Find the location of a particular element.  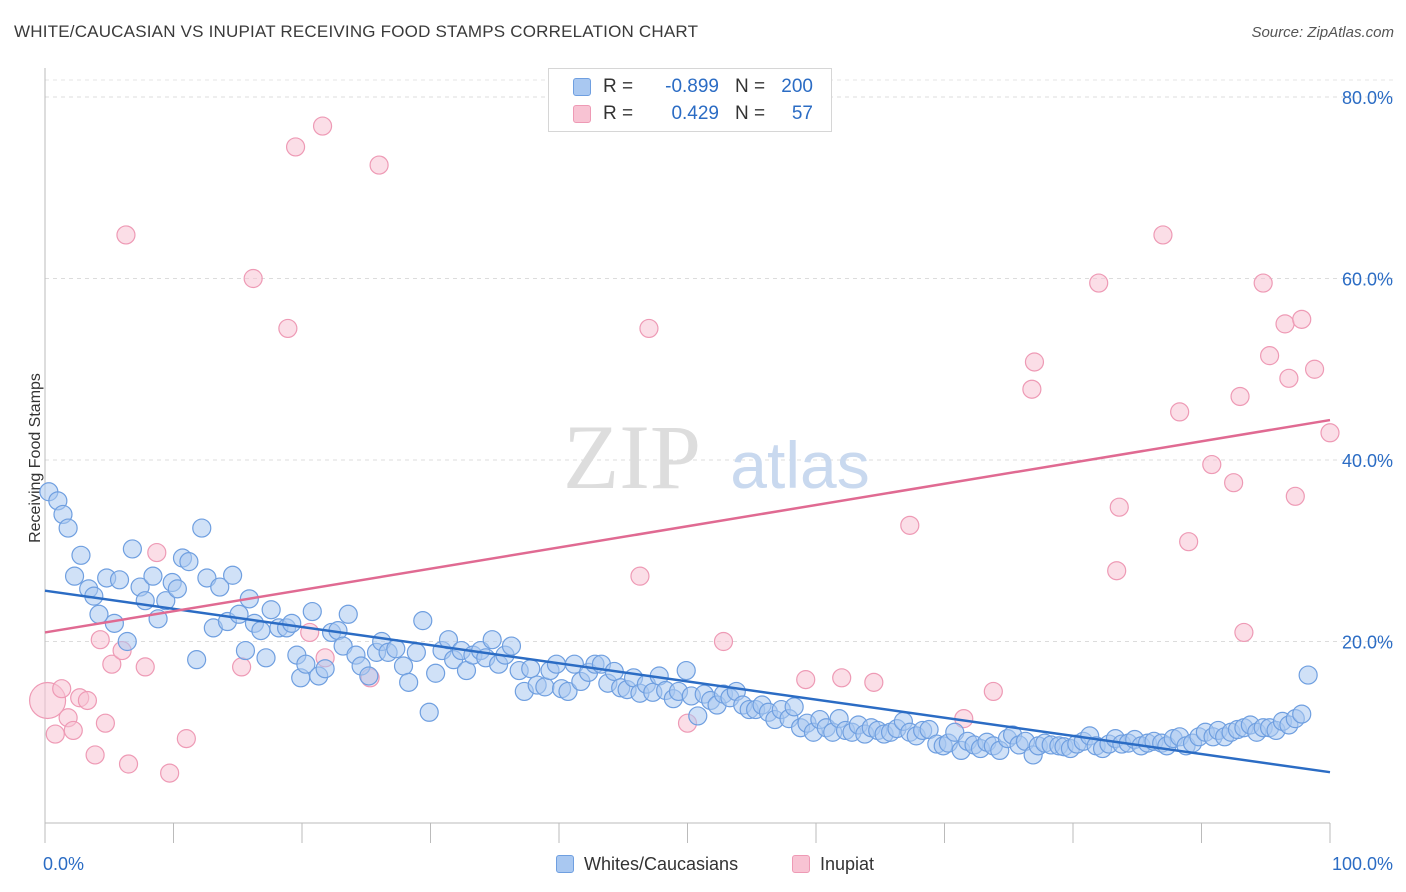

watermark-atlas: atlas is located at coordinates (799, 465).